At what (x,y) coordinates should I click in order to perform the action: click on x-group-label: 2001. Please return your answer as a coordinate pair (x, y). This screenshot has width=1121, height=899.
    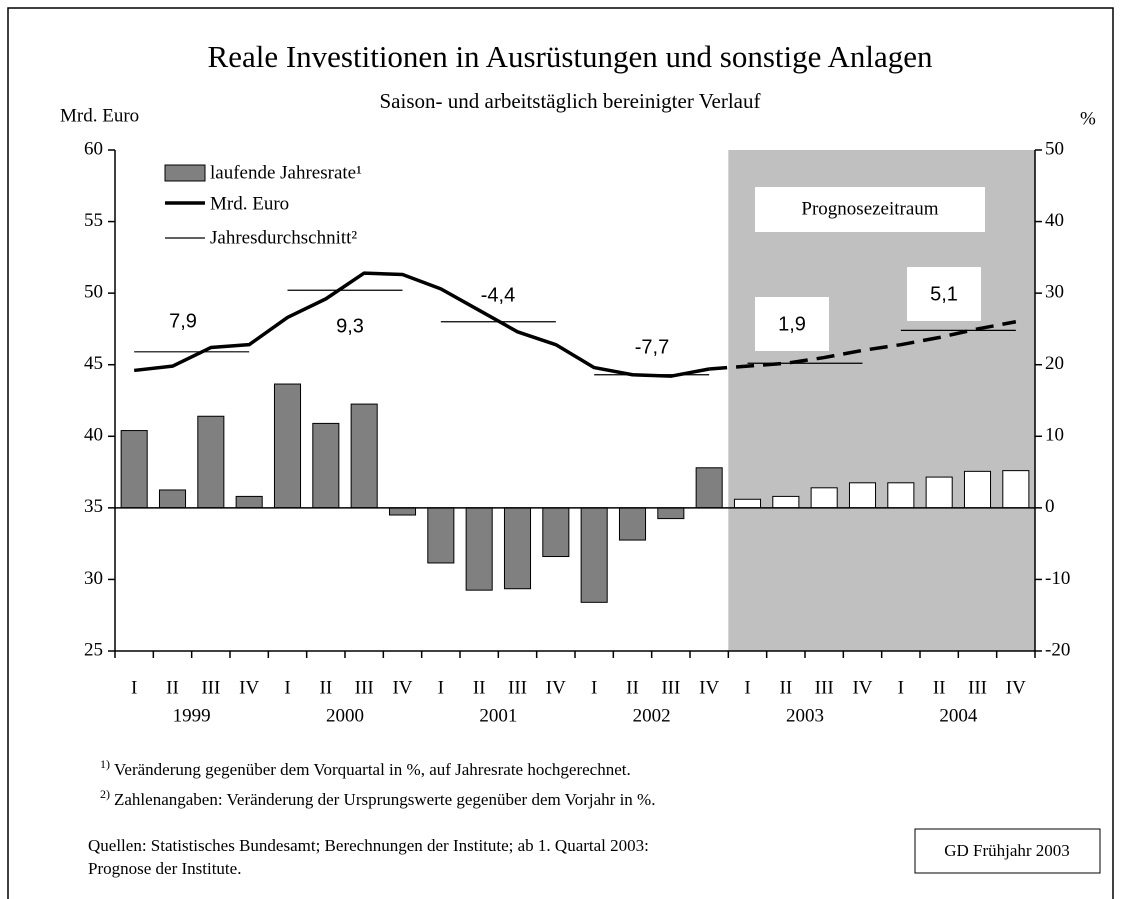
    Looking at the image, I should click on (498, 715).